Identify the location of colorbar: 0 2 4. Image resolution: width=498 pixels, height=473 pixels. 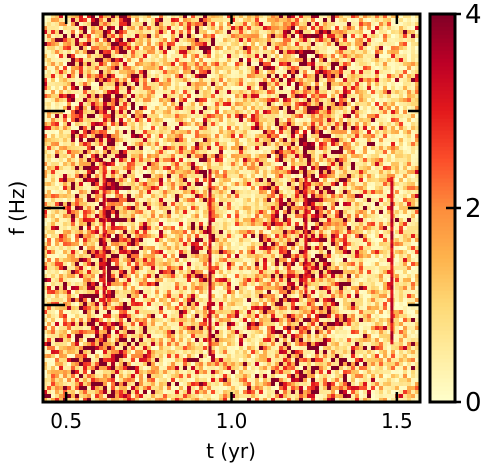
(456, 209).